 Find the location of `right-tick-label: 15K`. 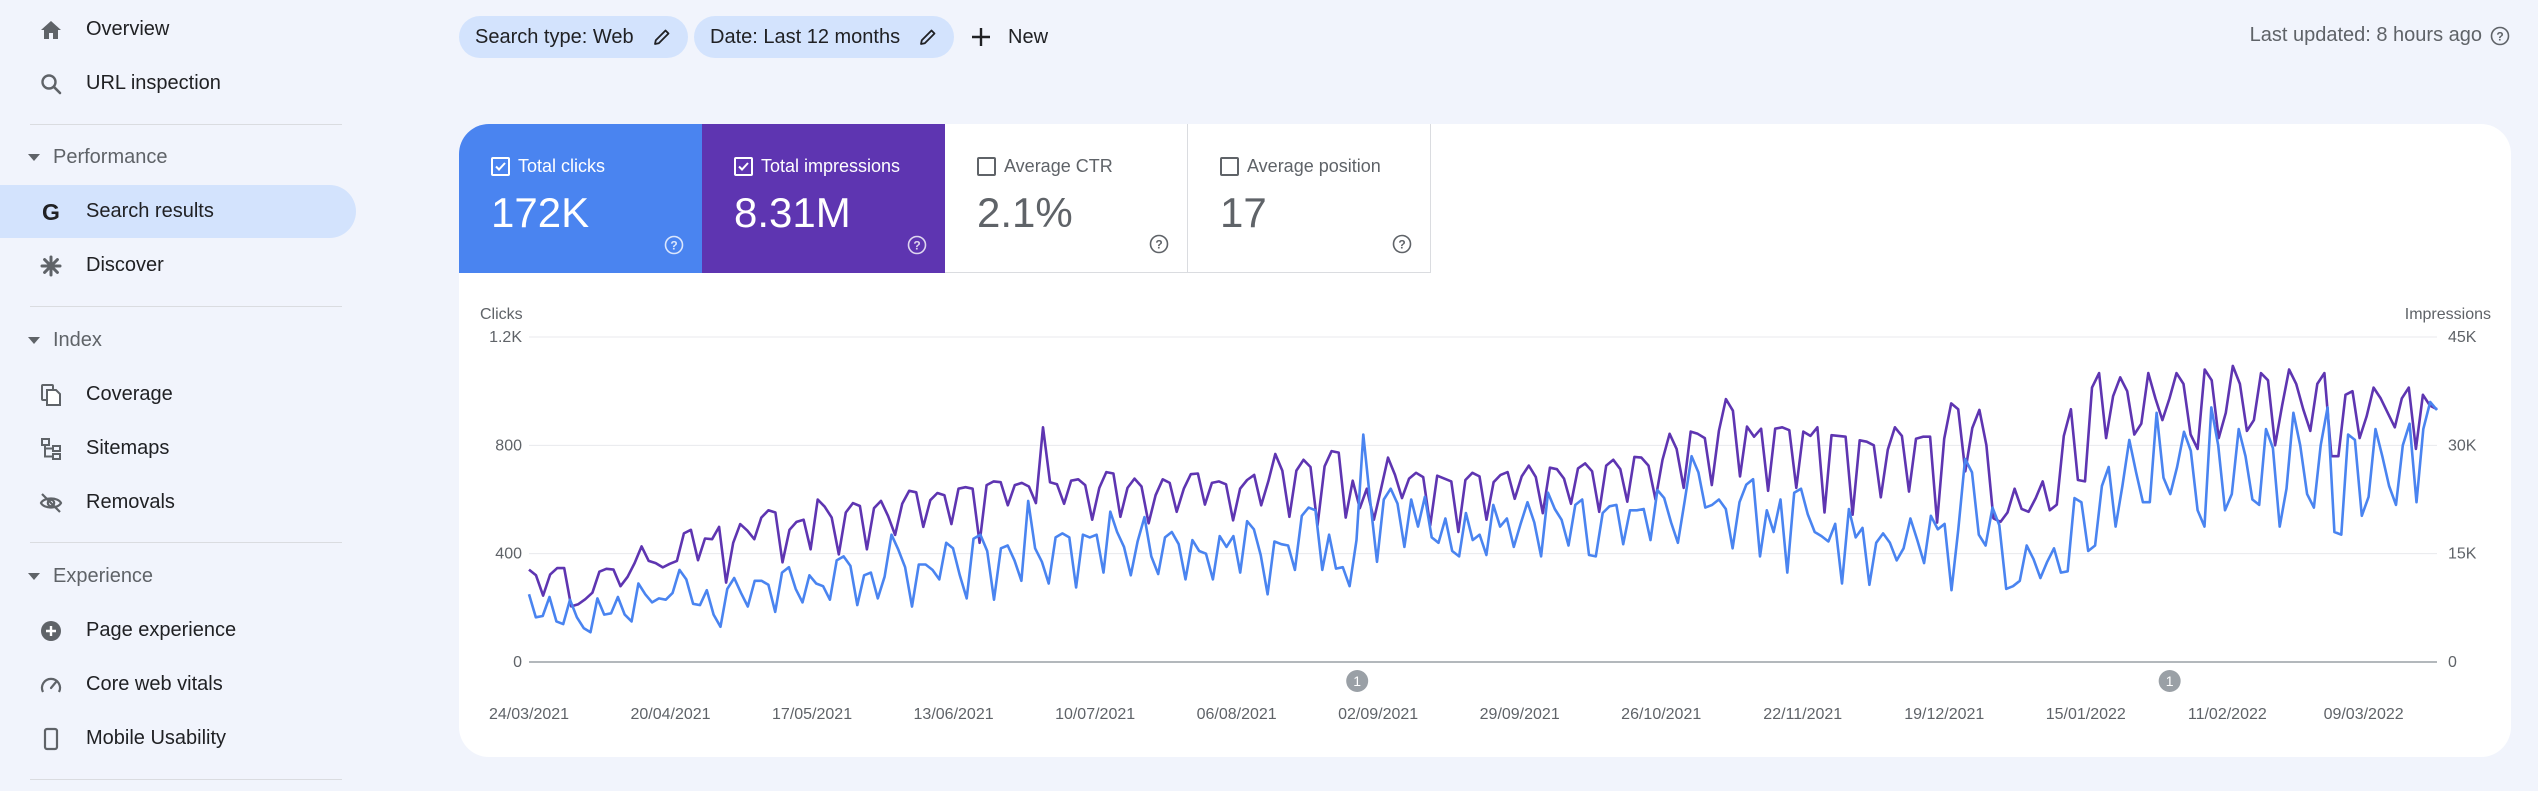

right-tick-label: 15K is located at coordinates (2462, 554).